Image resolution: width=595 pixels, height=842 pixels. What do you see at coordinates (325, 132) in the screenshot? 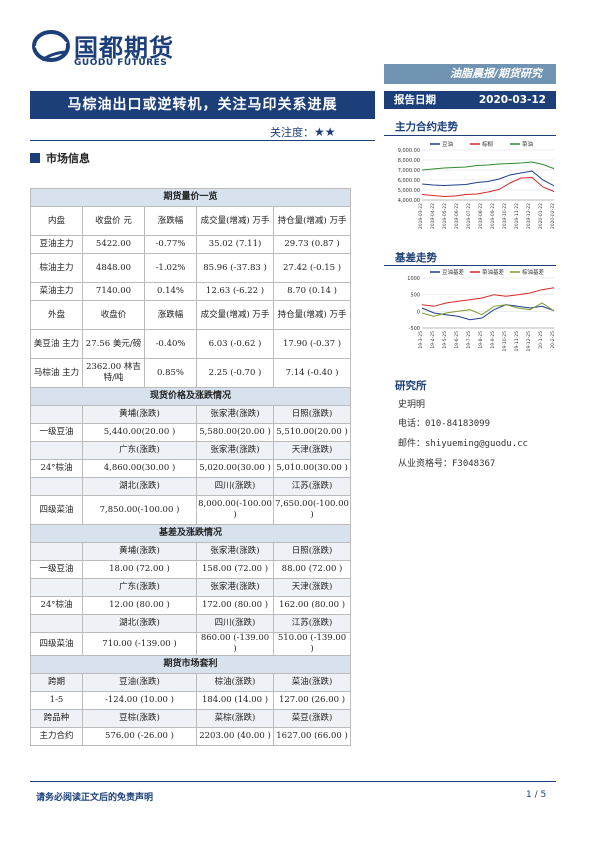
I see `star-icon: ★★` at bounding box center [325, 132].